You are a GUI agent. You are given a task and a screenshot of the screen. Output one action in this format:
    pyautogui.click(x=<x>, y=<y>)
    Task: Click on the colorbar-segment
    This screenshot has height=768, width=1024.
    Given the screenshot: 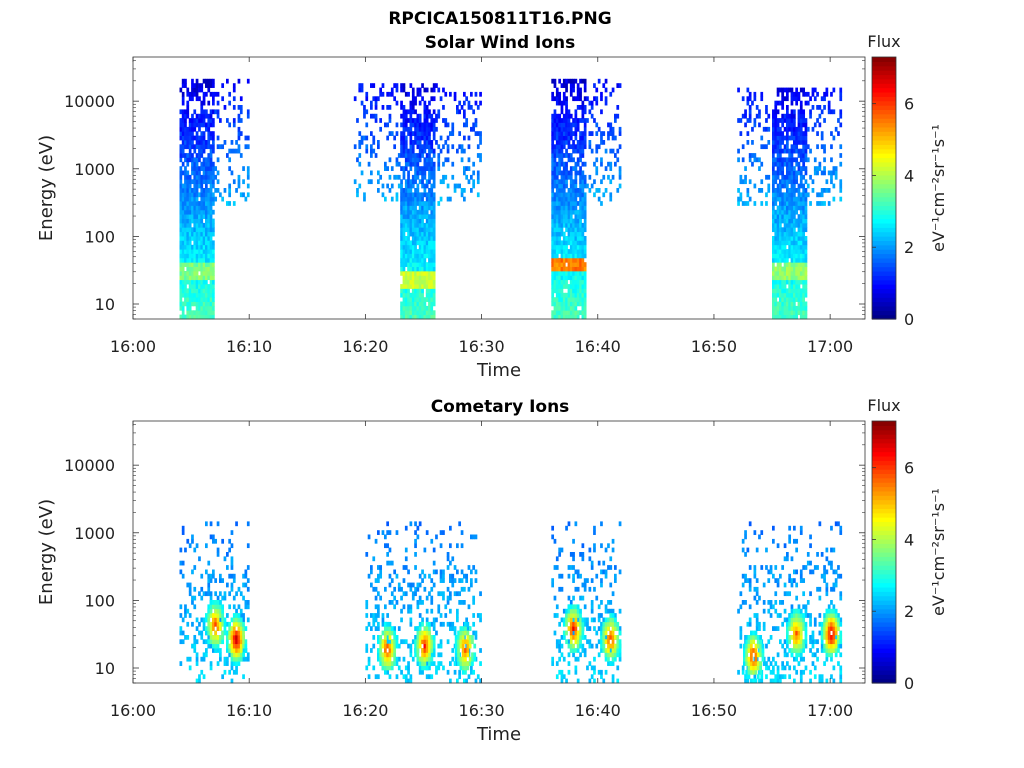 What is the action you would take?
    pyautogui.click(x=884, y=234)
    